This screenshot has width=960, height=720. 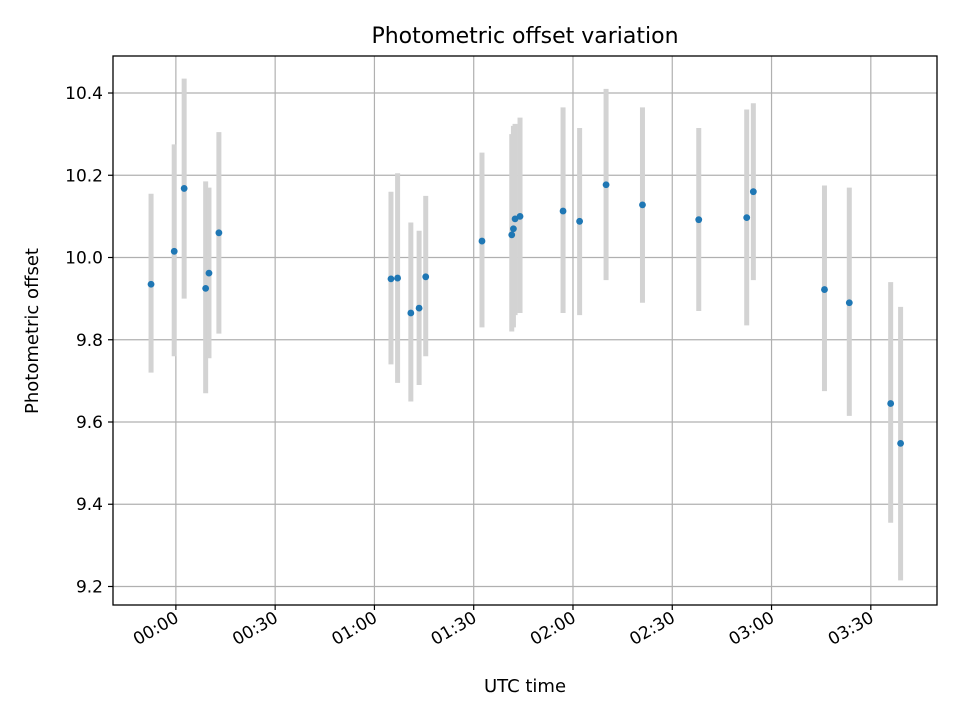 What do you see at coordinates (255, 629) in the screenshot?
I see `x-tick-label: 00:30` at bounding box center [255, 629].